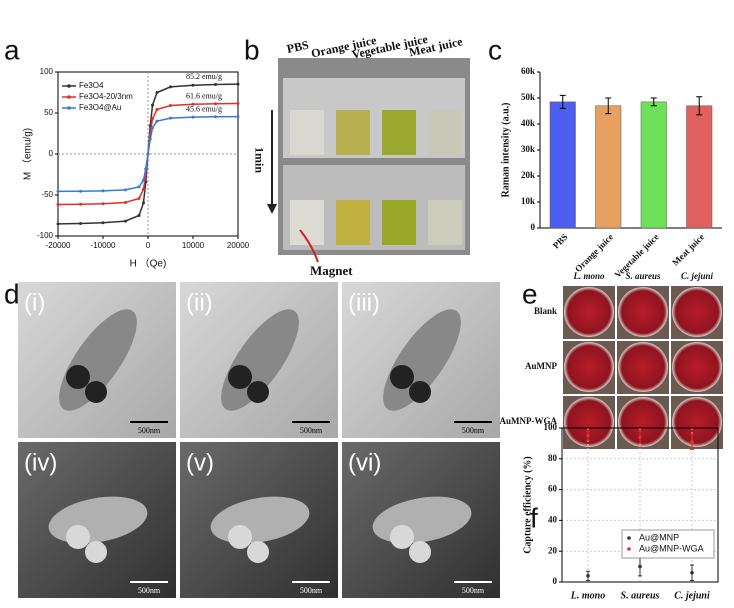 Image resolution: width=734 pixels, height=608 pixels. Describe the element at coordinates (528, 175) in the screenshot. I see `y-tick-label: 20k` at that location.